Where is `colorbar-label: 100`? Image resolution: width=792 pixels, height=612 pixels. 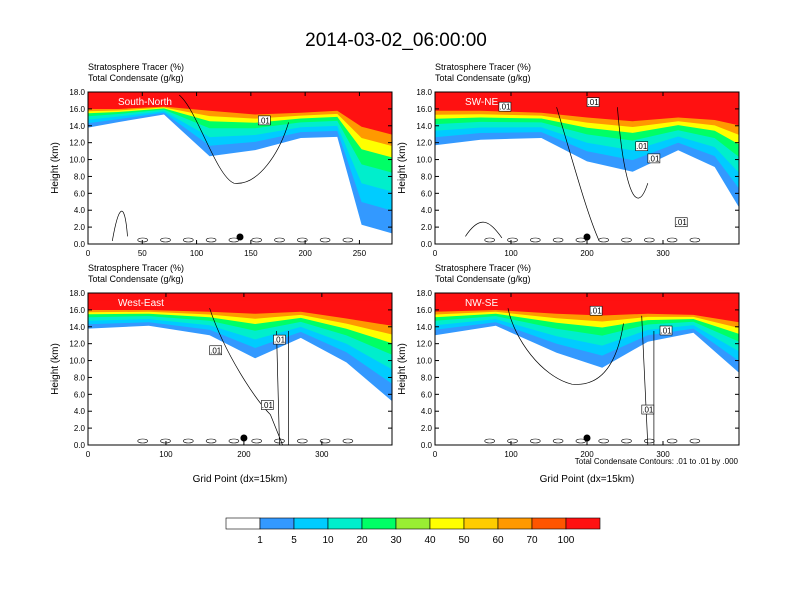 colorbar-label: 100 is located at coordinates (566, 540).